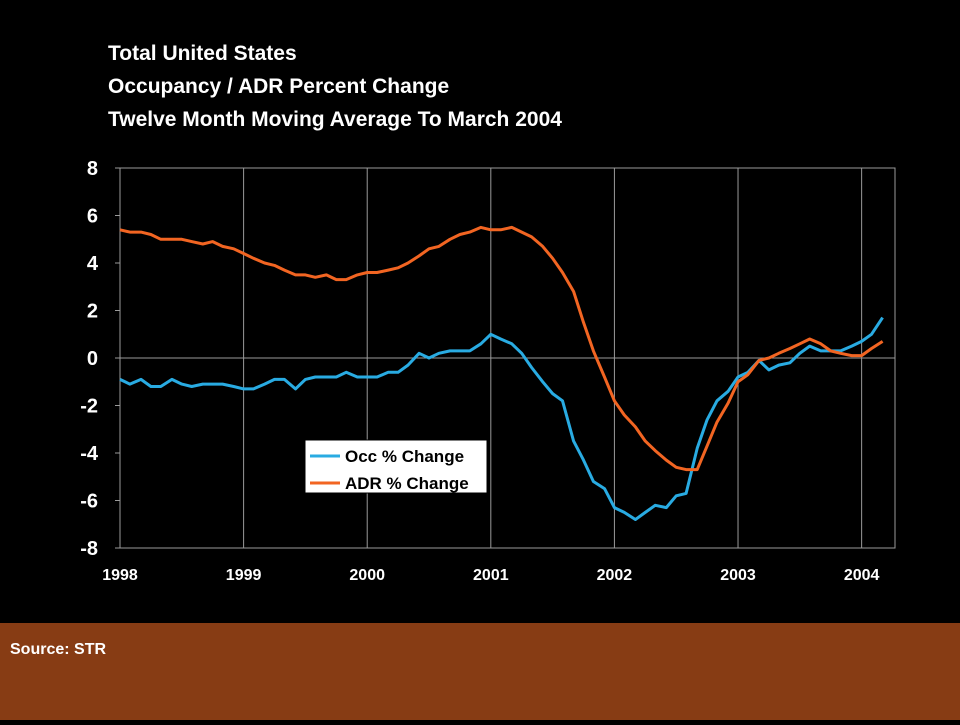 Image resolution: width=960 pixels, height=725 pixels. What do you see at coordinates (738, 575) in the screenshot?
I see `x-tick-label: 2003` at bounding box center [738, 575].